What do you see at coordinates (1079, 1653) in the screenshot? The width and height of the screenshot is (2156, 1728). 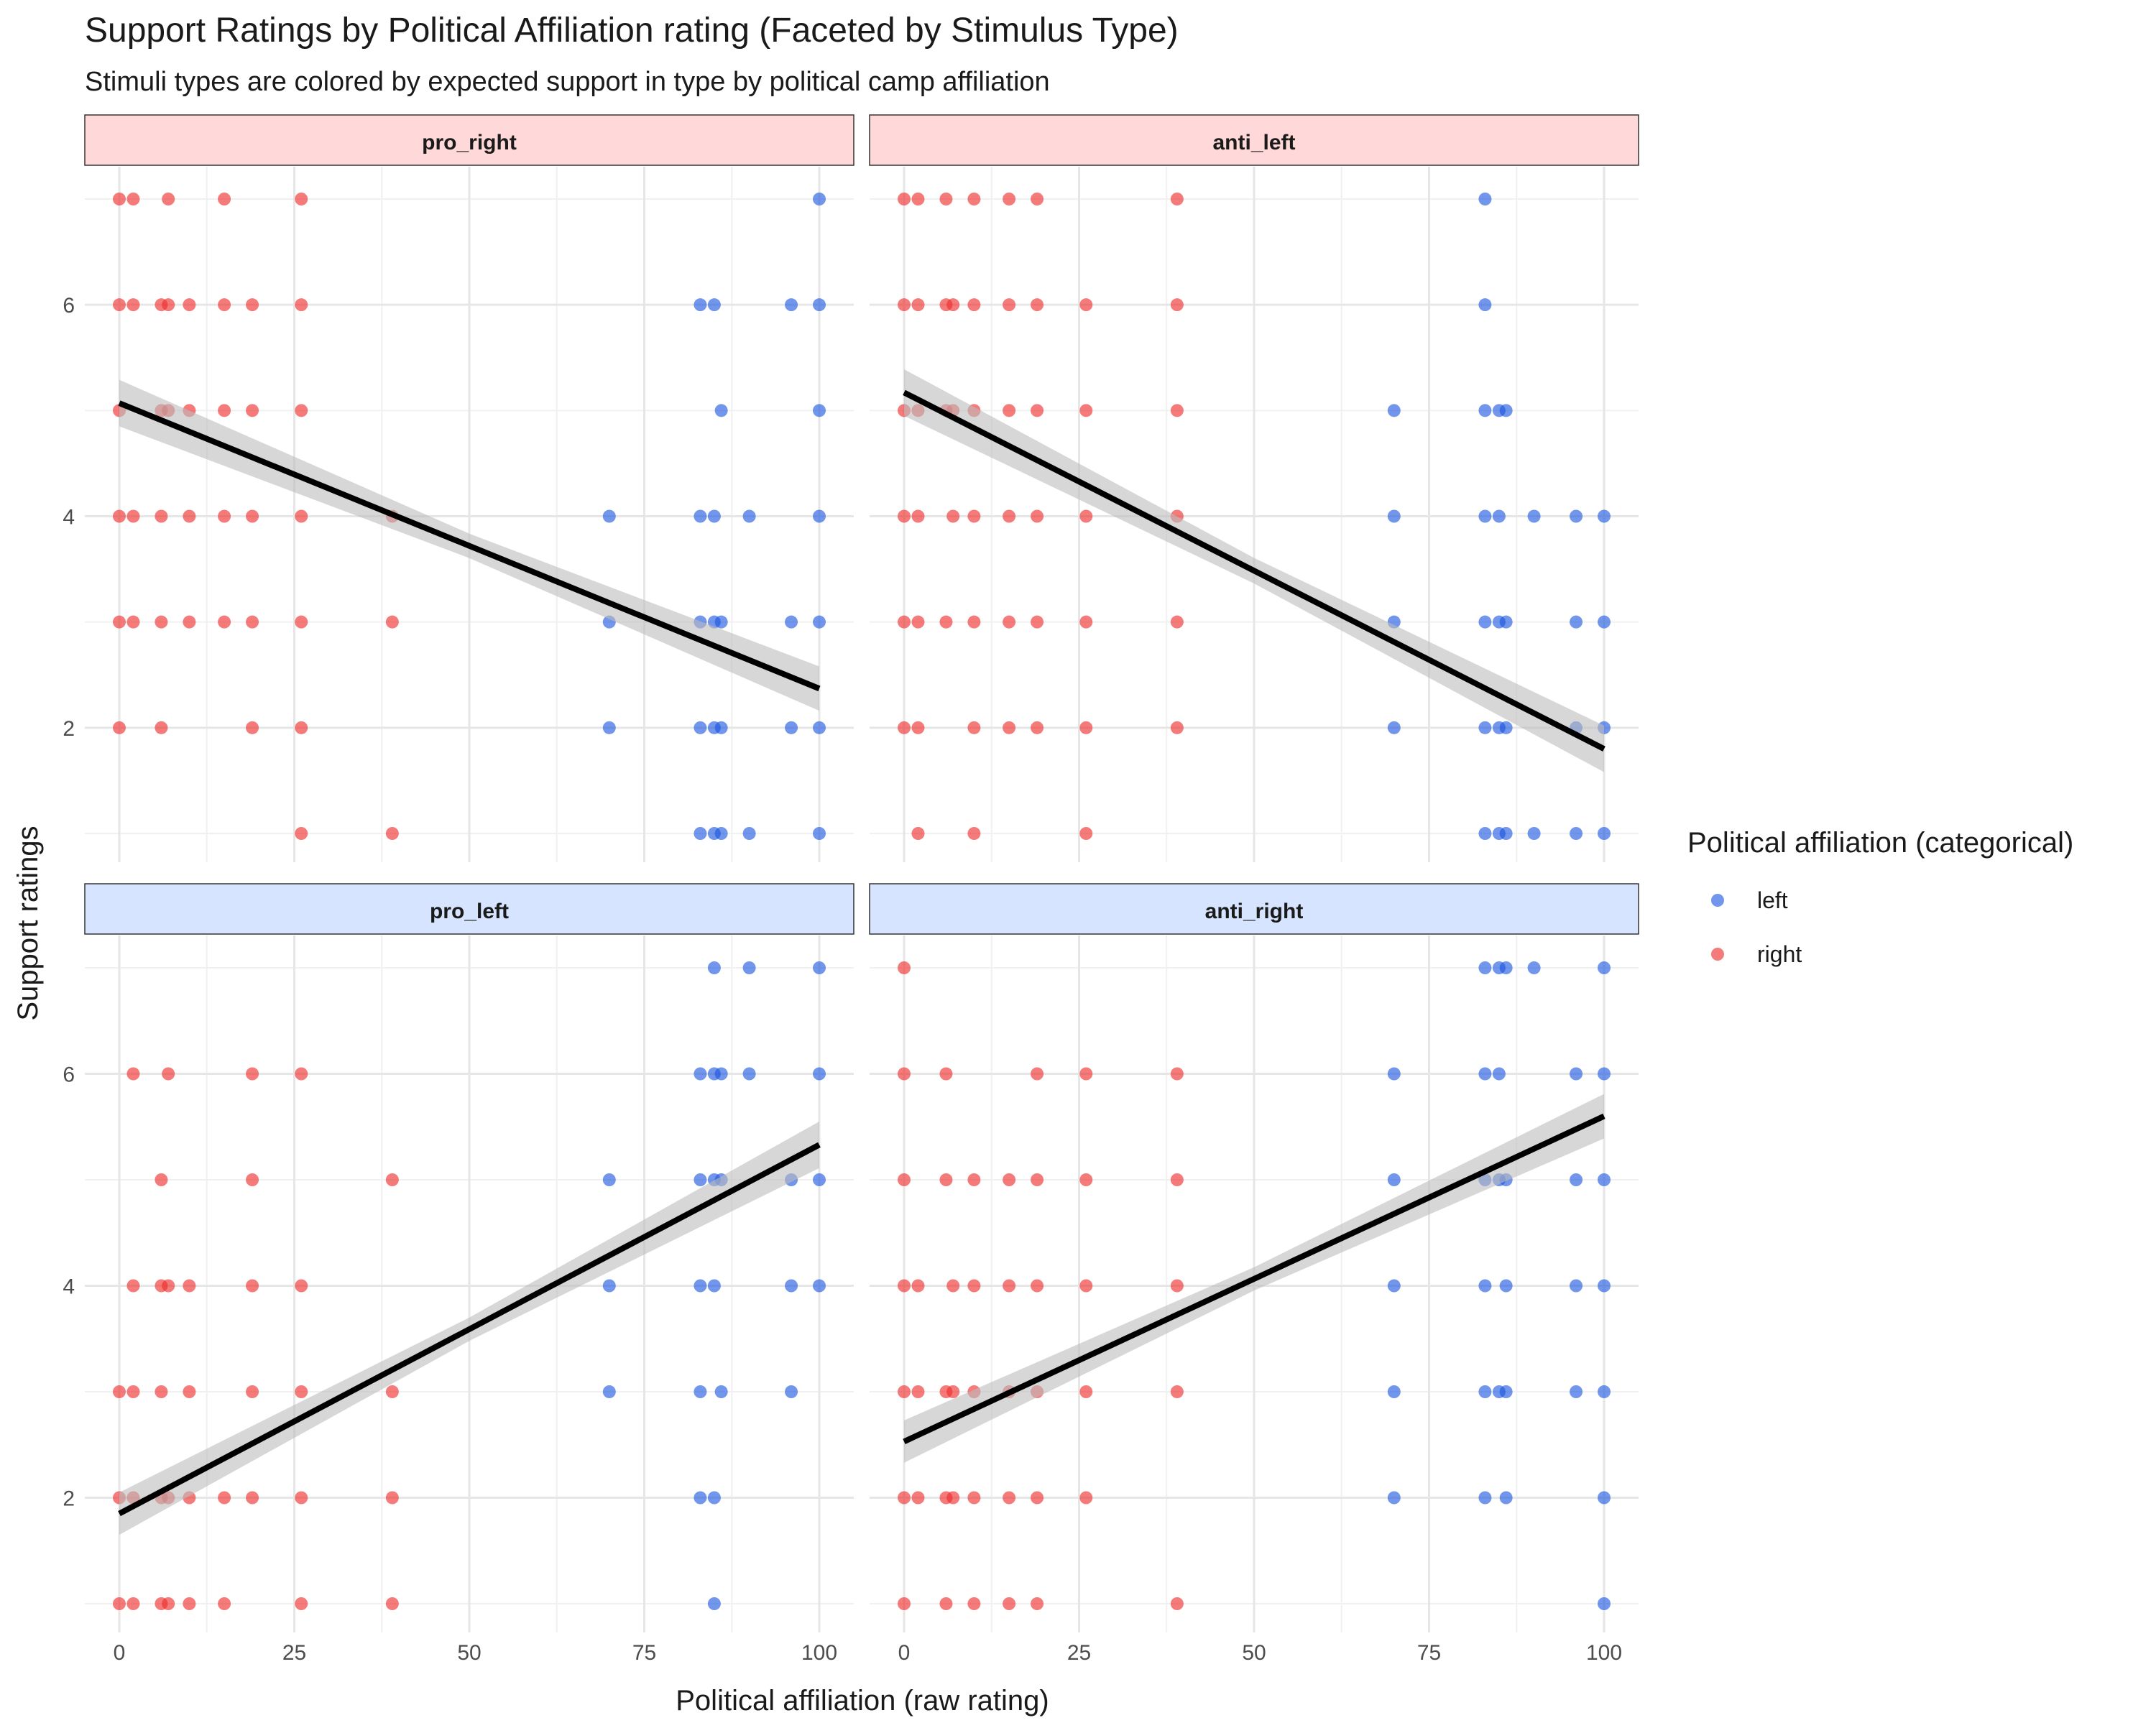 I see `x-tick-label: 25` at bounding box center [1079, 1653].